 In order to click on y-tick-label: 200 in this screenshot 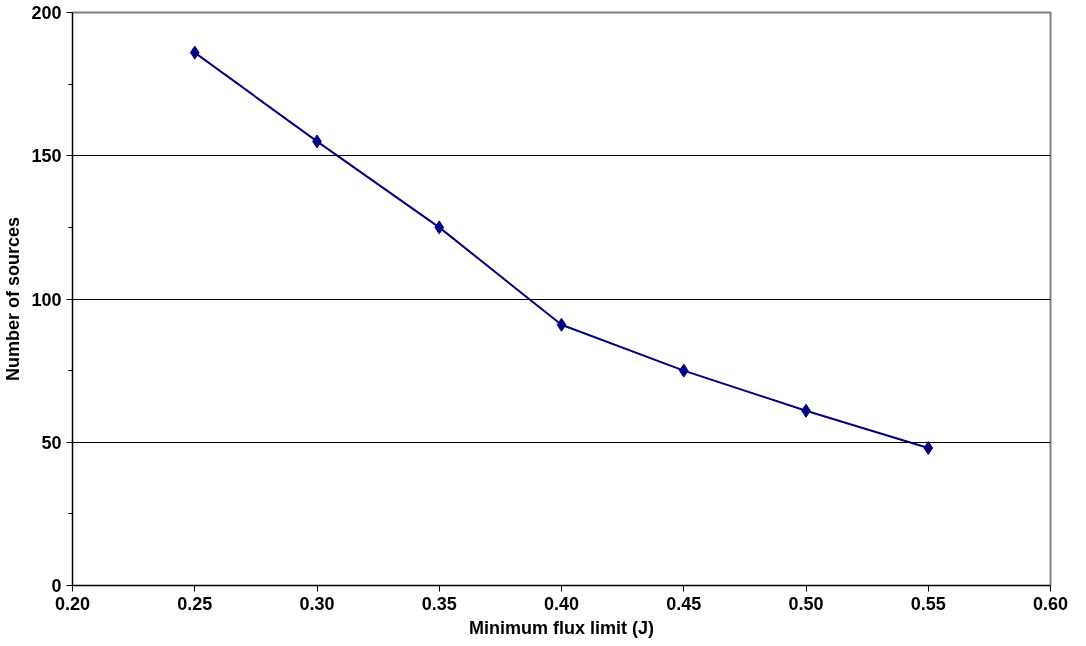, I will do `click(46, 13)`.